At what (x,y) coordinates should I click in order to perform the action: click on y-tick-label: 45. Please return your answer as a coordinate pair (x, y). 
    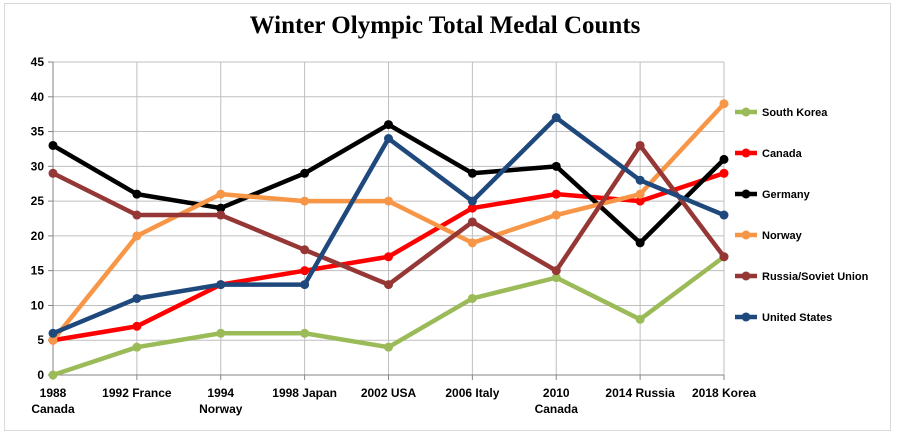
    Looking at the image, I should click on (38, 62).